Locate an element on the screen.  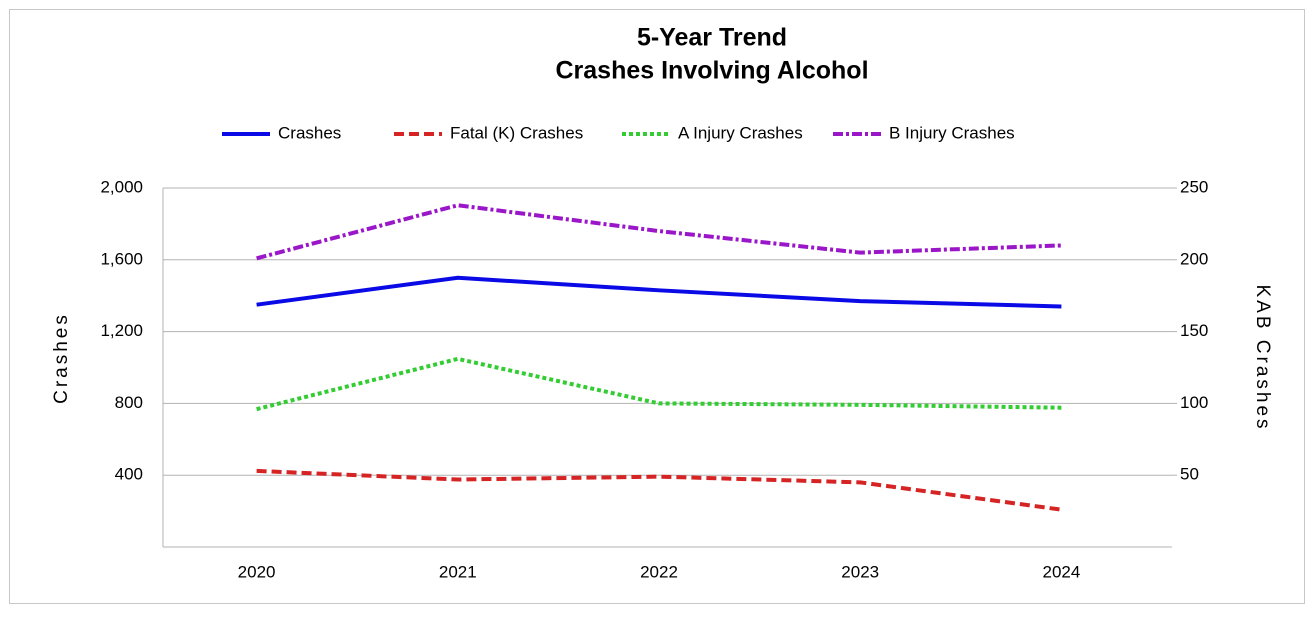
y2-tick-label: 200 is located at coordinates (1194, 258).